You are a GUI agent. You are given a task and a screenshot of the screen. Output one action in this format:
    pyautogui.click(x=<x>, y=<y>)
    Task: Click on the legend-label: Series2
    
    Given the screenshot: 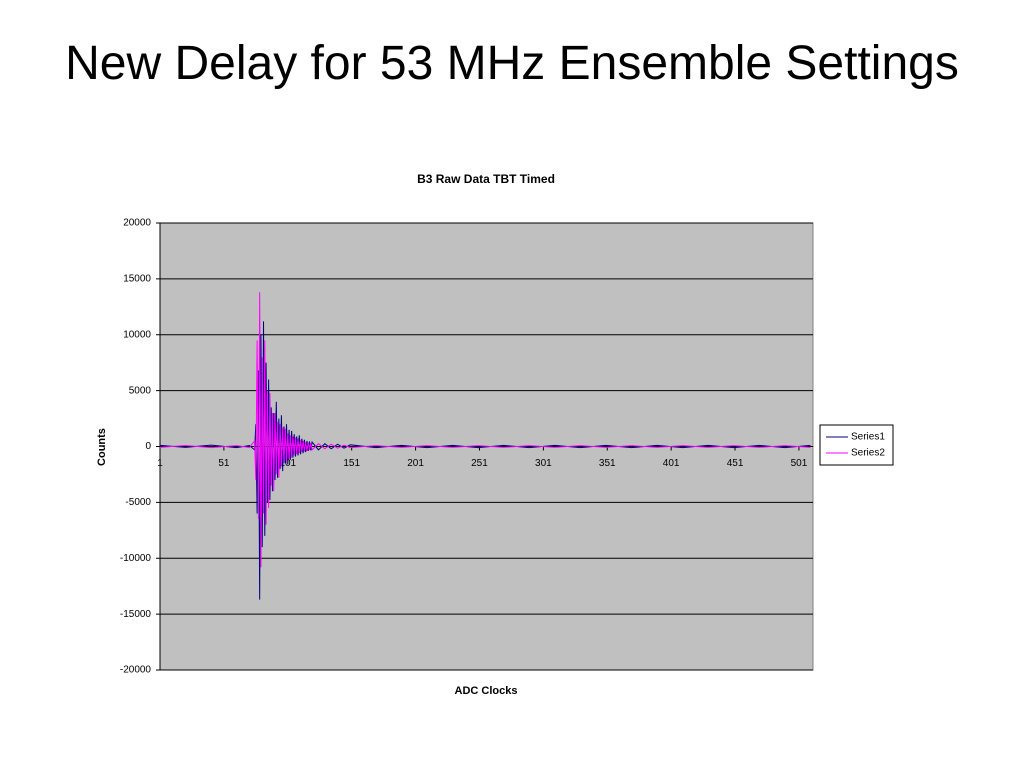 What is the action you would take?
    pyautogui.click(x=868, y=453)
    